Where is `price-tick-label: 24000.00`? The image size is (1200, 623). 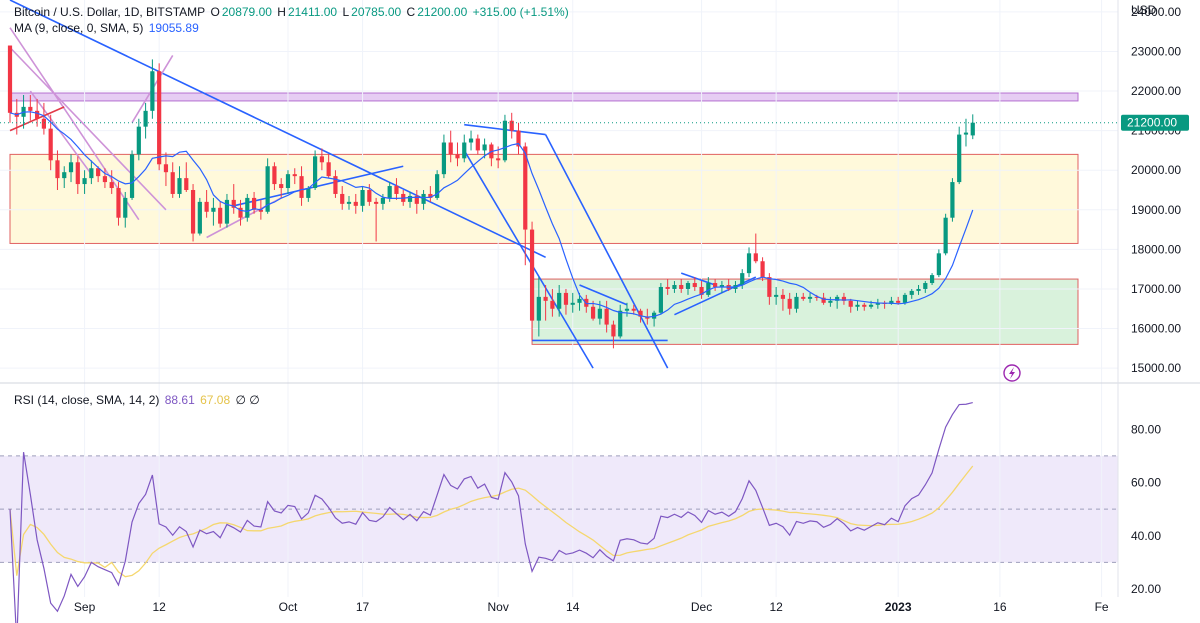 price-tick-label: 24000.00 is located at coordinates (1156, 12).